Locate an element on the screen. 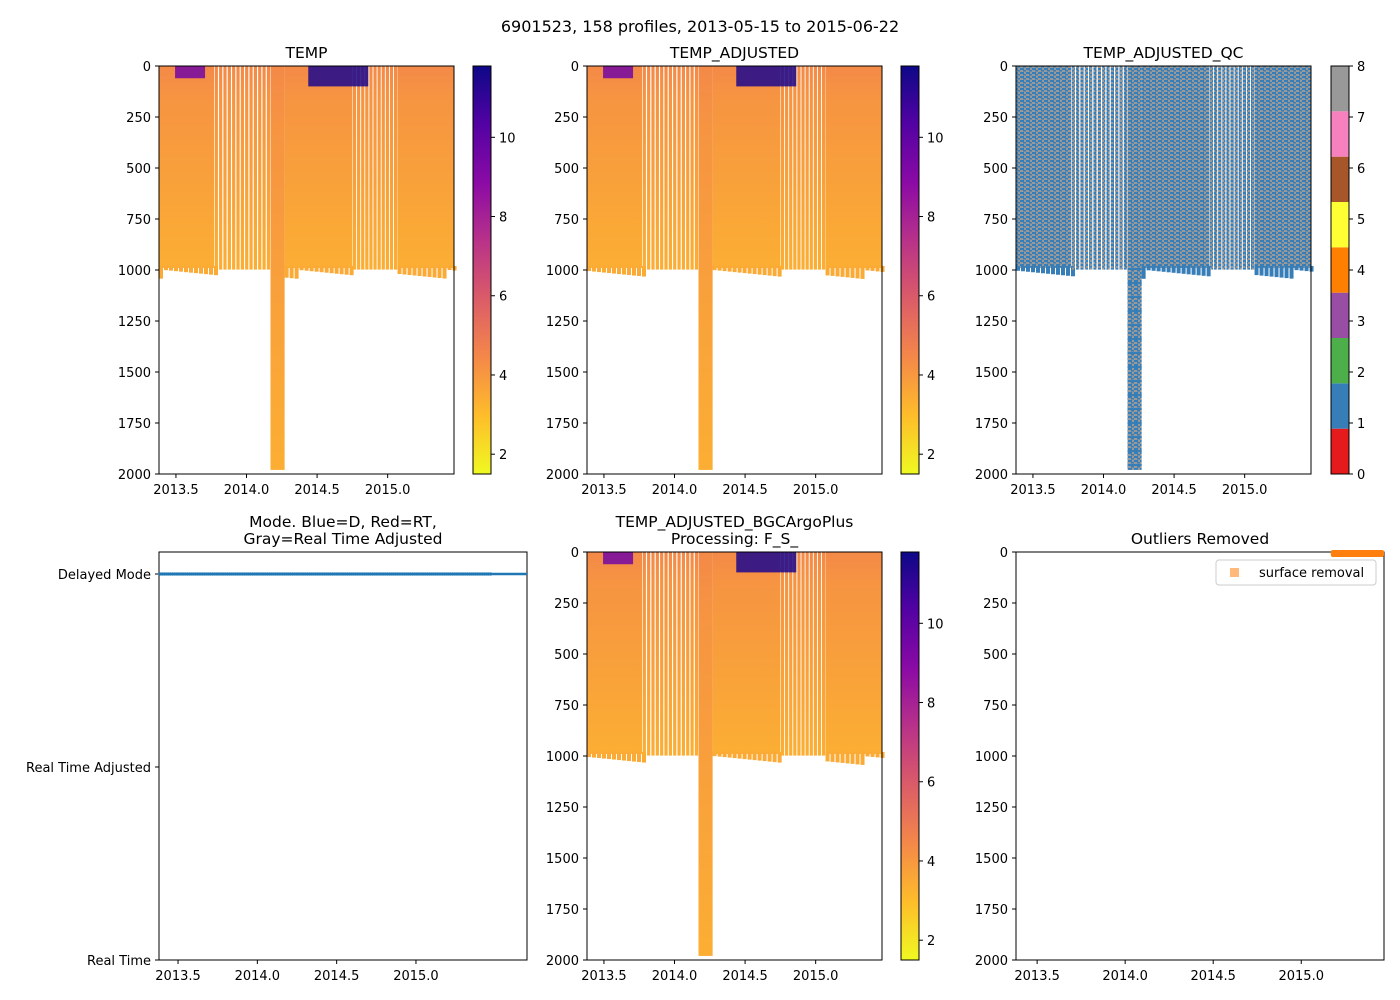  y-tick-label: 500 is located at coordinates (566, 169).